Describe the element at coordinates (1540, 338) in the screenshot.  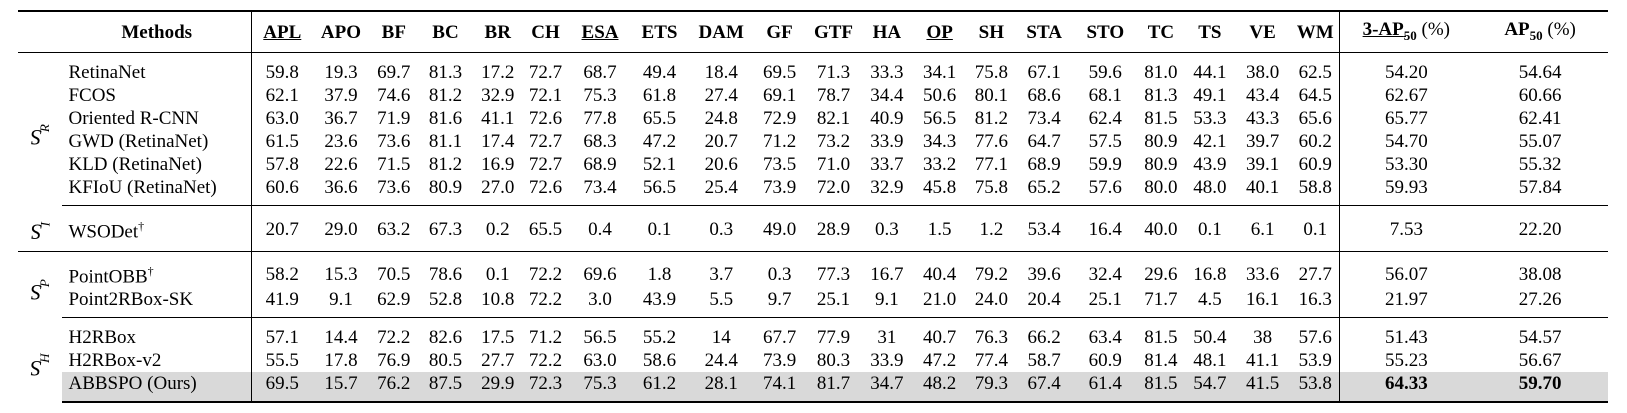
I see `ap50-cell: 54.57` at that location.